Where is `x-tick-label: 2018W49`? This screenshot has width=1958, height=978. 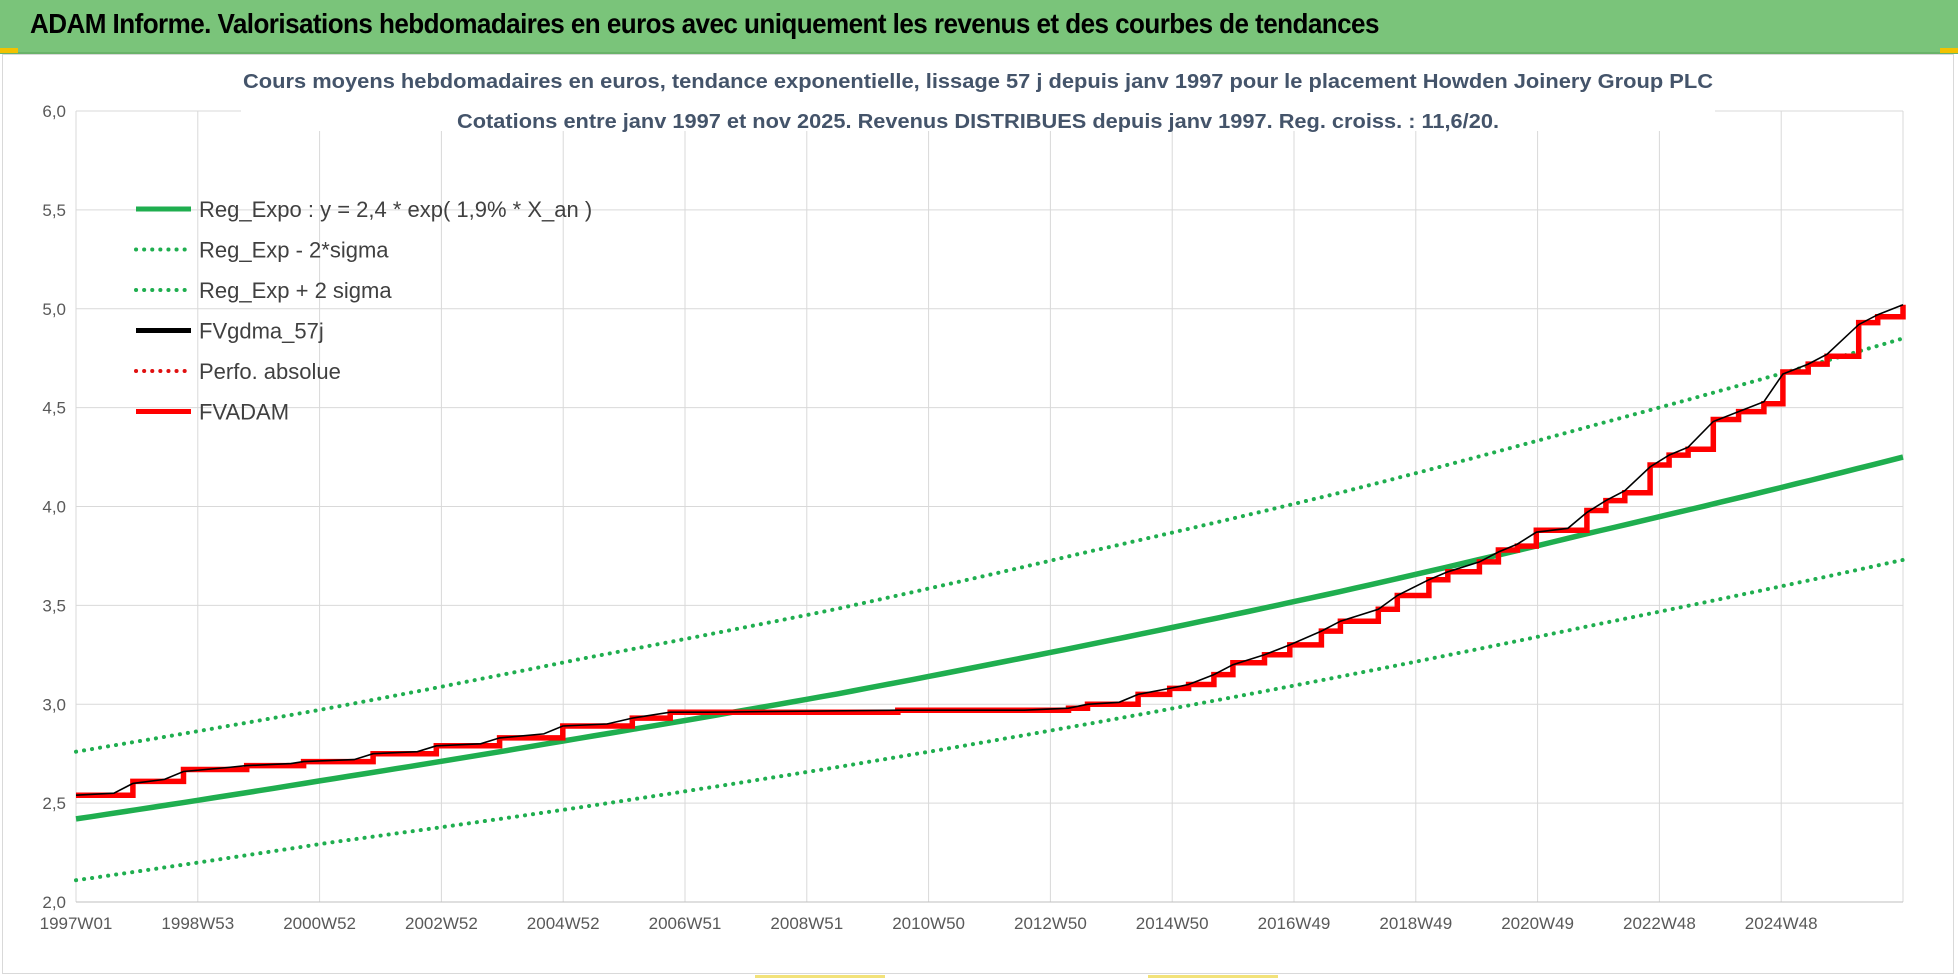 x-tick-label: 2018W49 is located at coordinates (1415, 923).